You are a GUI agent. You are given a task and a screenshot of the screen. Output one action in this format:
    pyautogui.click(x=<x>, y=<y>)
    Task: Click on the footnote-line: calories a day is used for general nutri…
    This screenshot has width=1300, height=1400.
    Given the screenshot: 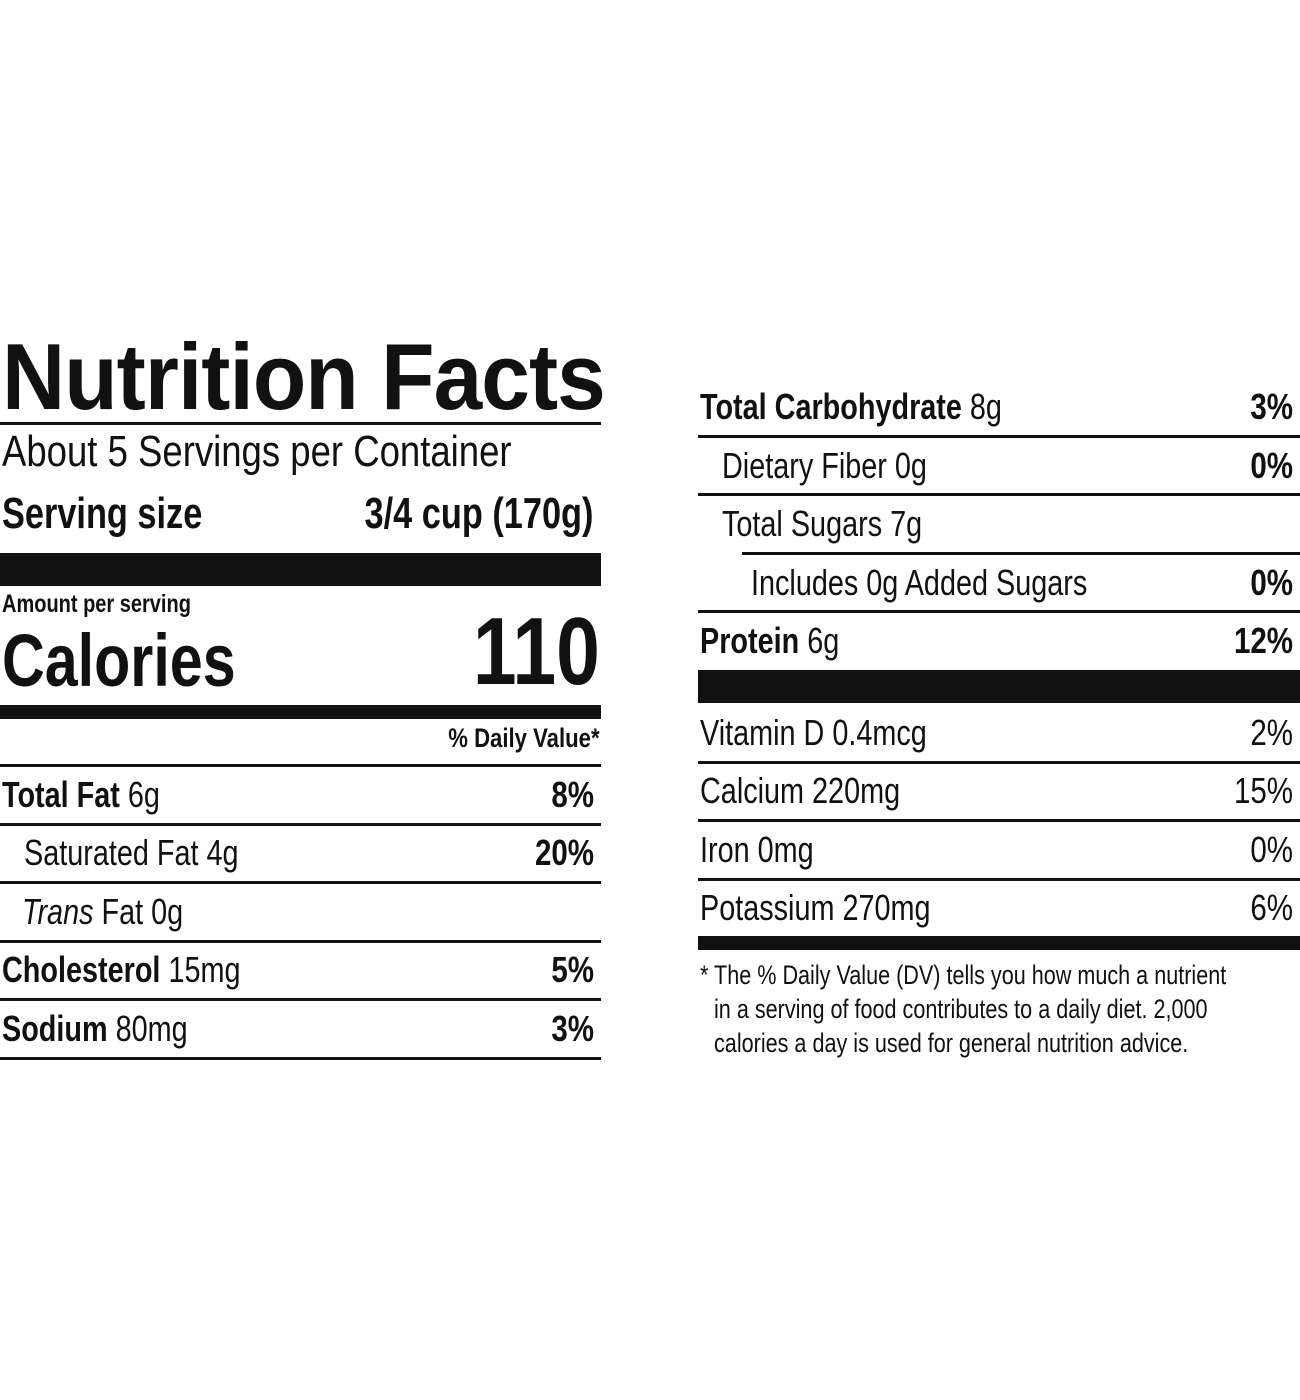 What is the action you would take?
    pyautogui.click(x=951, y=1043)
    